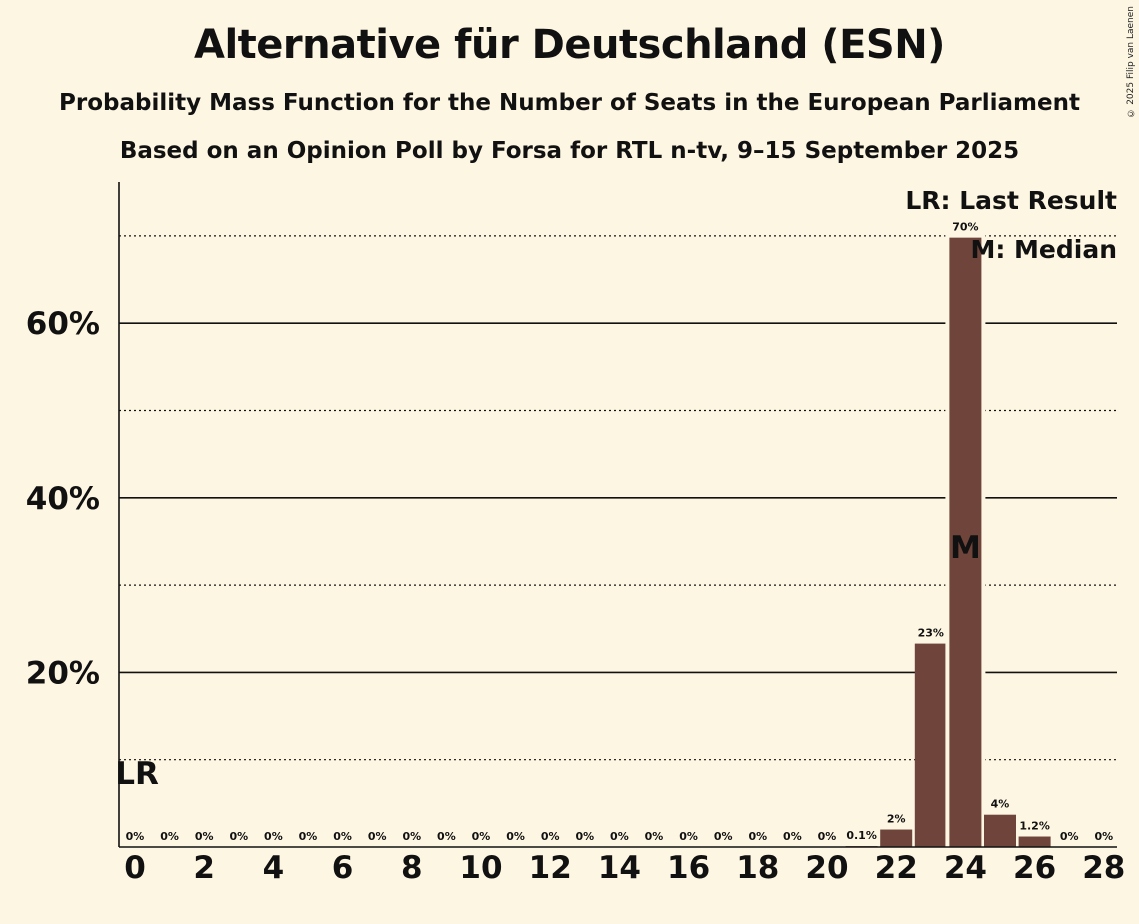  What do you see at coordinates (204, 836) in the screenshot?
I see `value-label-seat-2: 0%` at bounding box center [204, 836].